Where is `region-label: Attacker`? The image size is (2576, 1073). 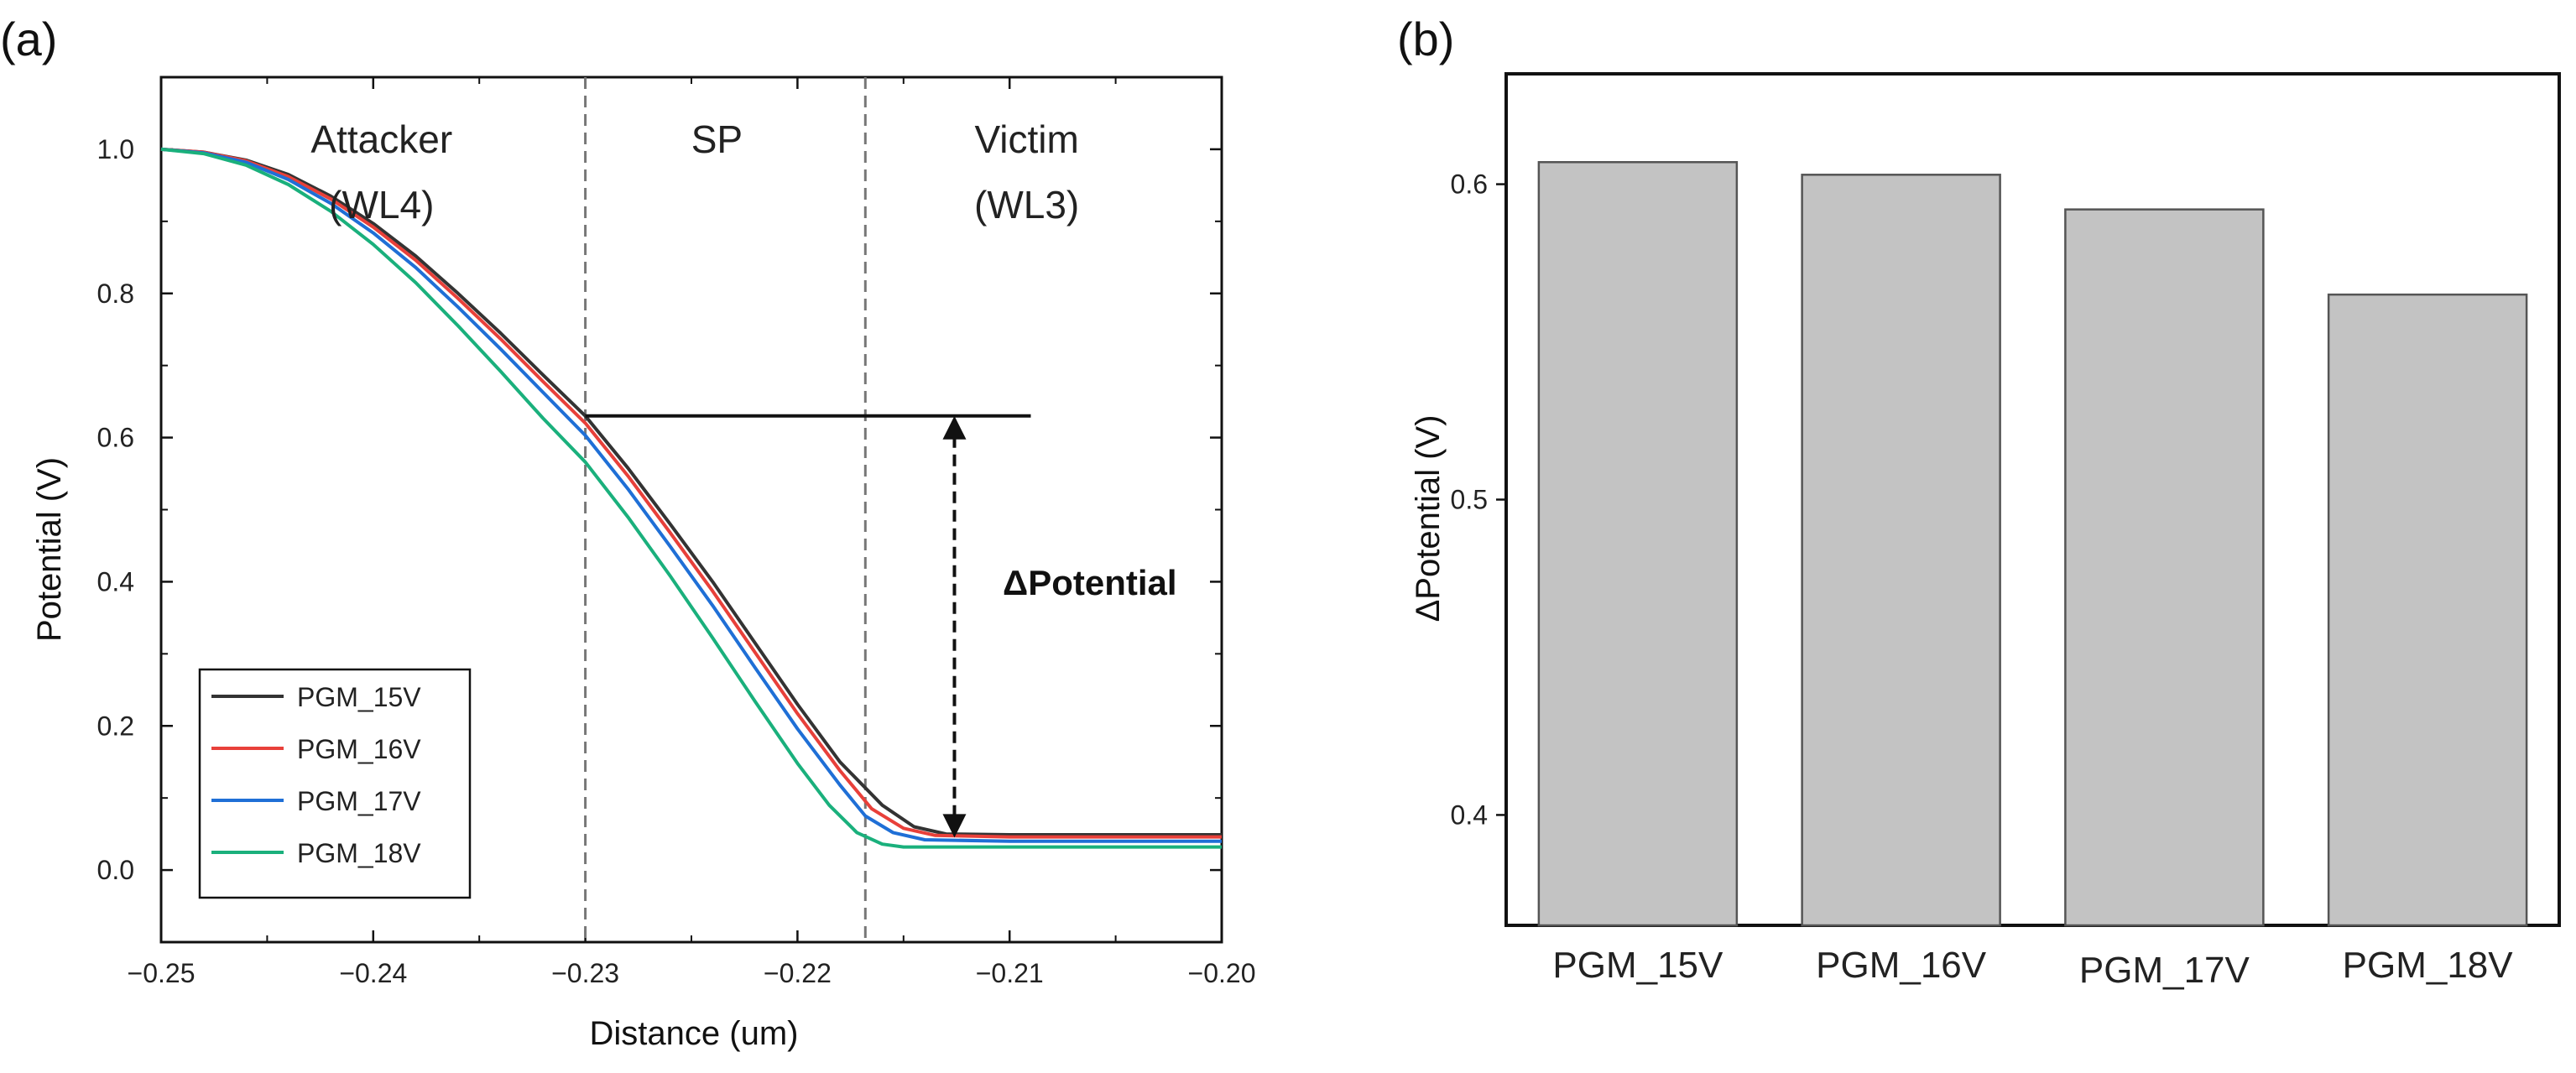
region-label: Attacker is located at coordinates (381, 139).